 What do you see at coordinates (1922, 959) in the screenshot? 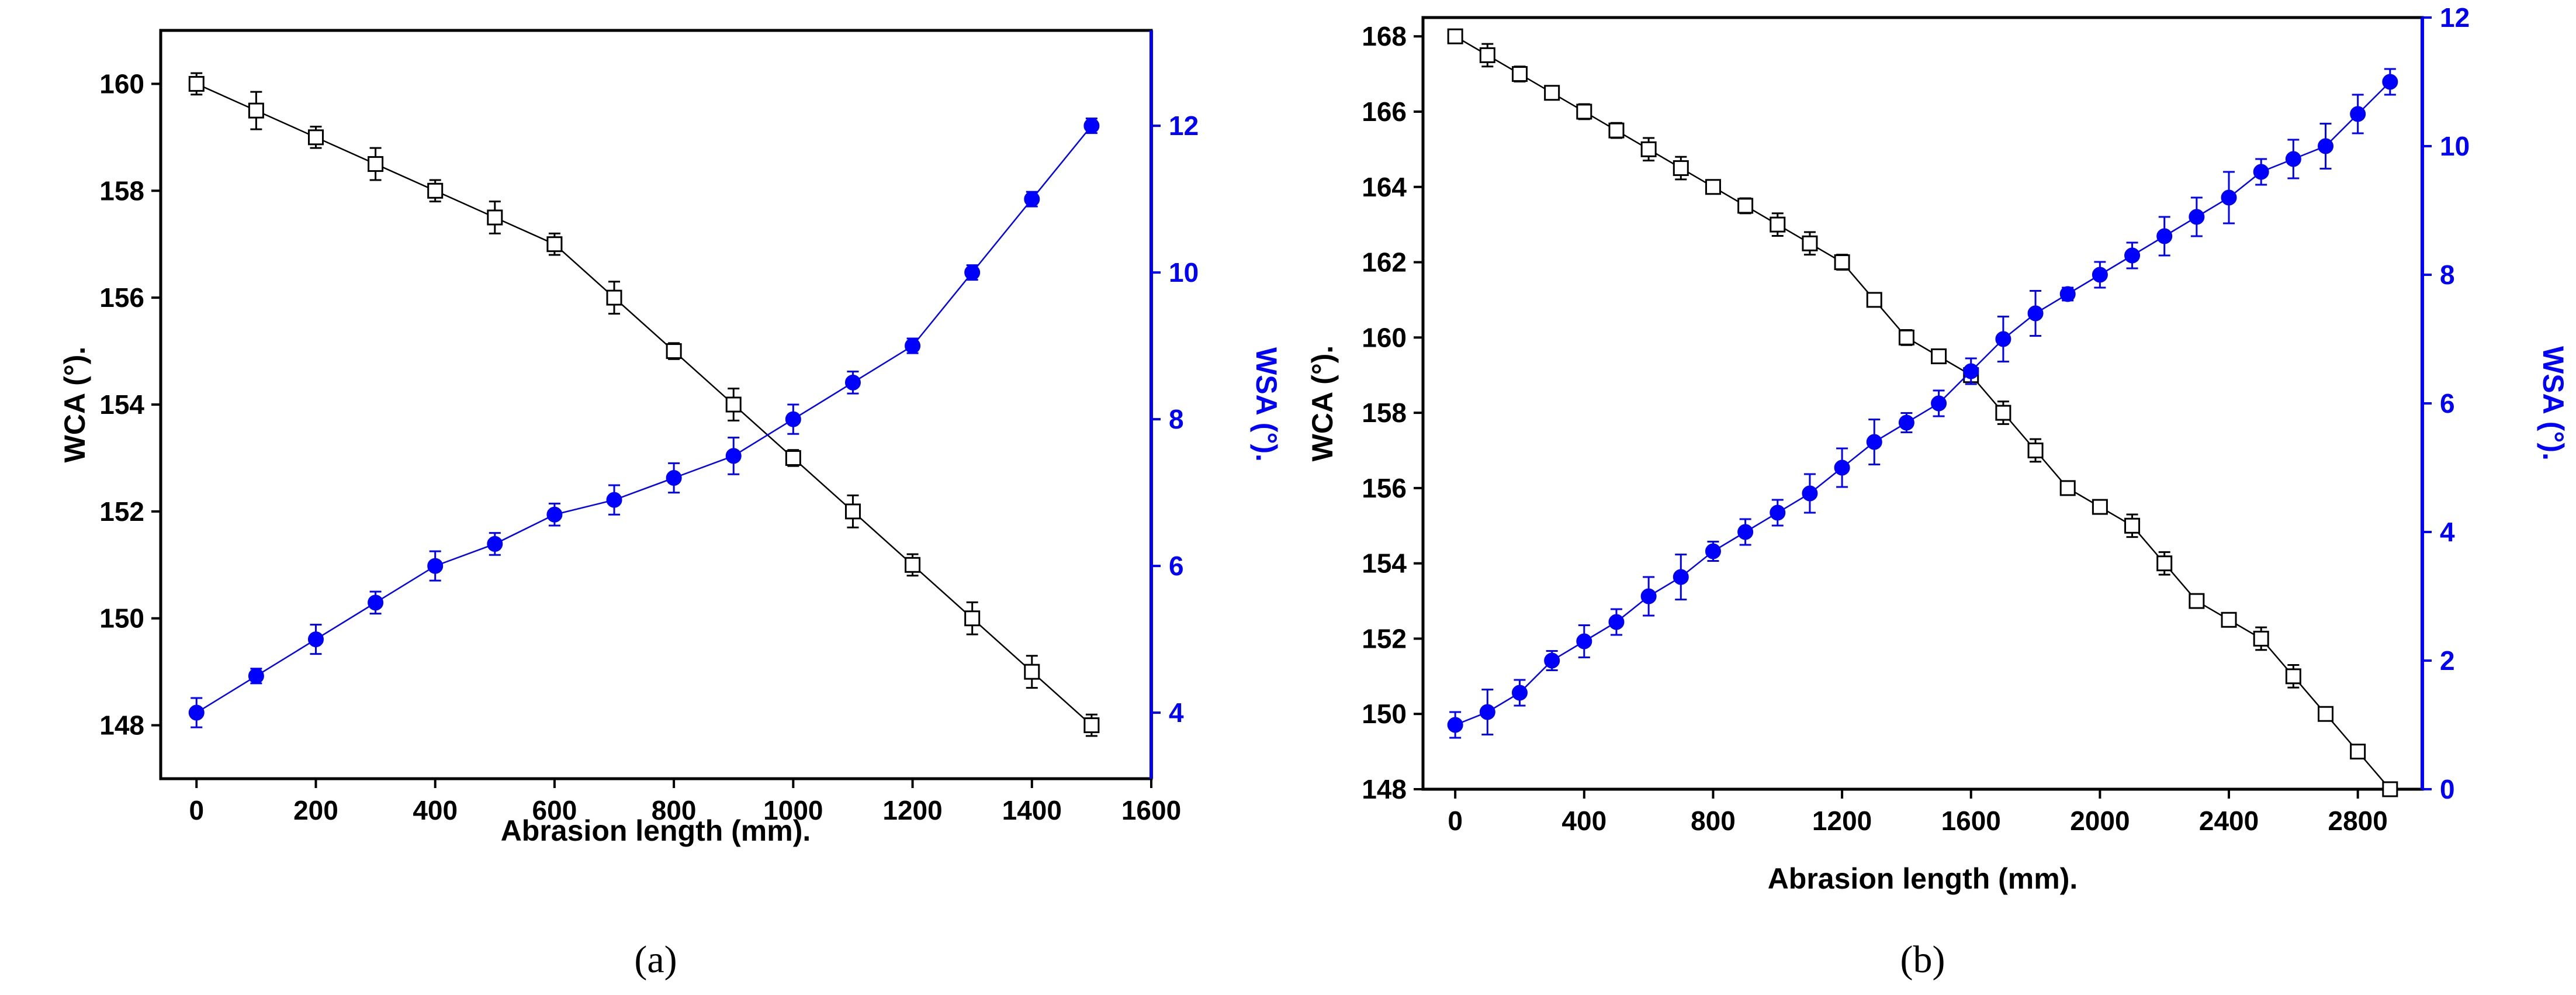
I see `chart-b-panel-label: (b)` at bounding box center [1922, 959].